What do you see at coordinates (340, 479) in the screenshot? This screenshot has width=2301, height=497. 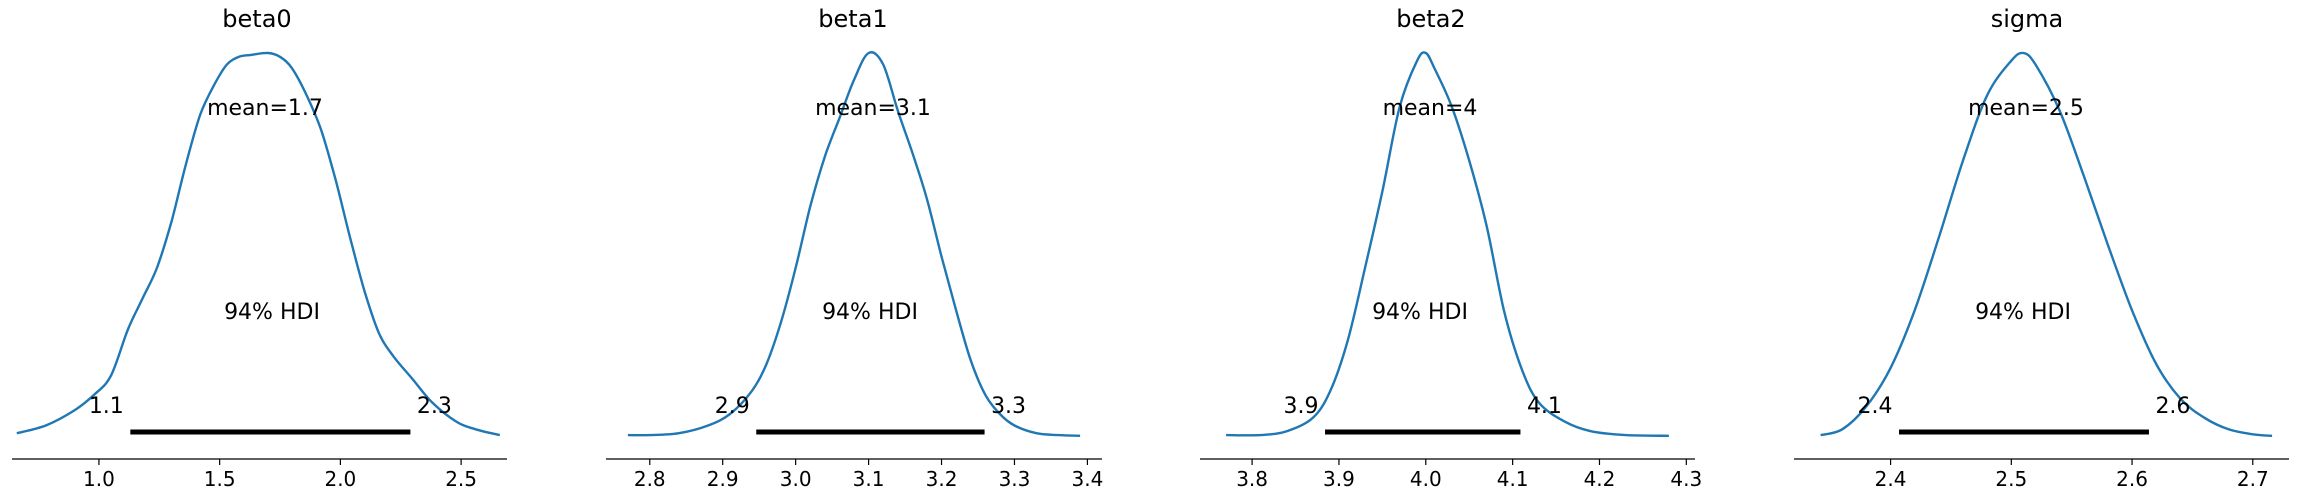 I see `x-tick-label: 2.0` at bounding box center [340, 479].